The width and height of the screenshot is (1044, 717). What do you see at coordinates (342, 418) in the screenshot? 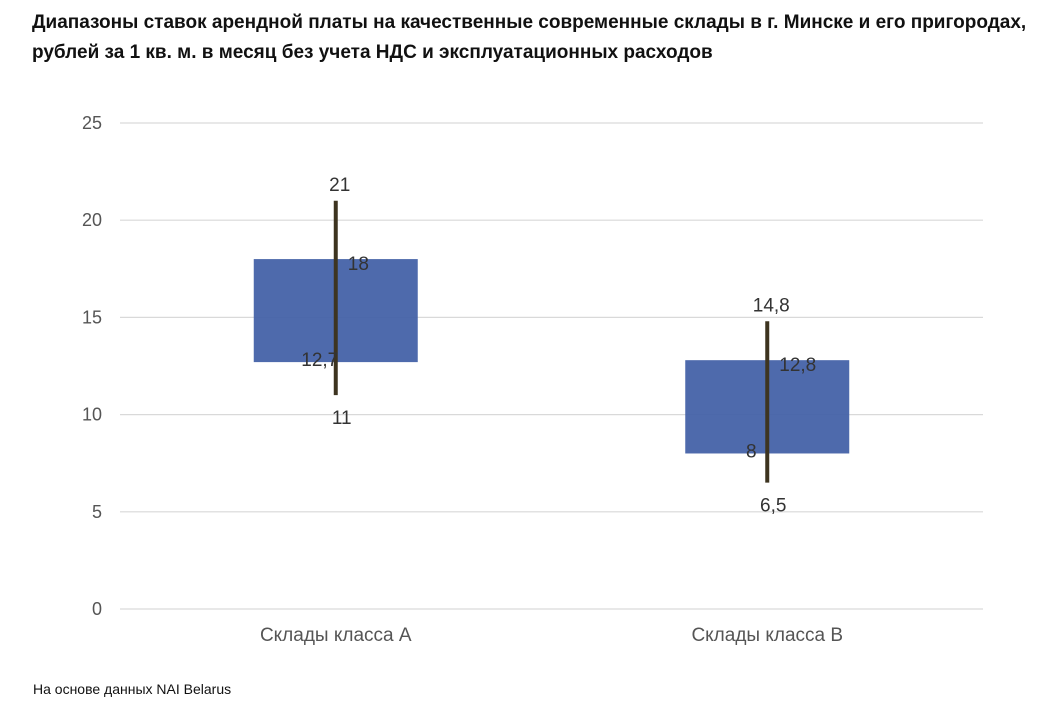
I see `data-label-low: 11` at bounding box center [342, 418].